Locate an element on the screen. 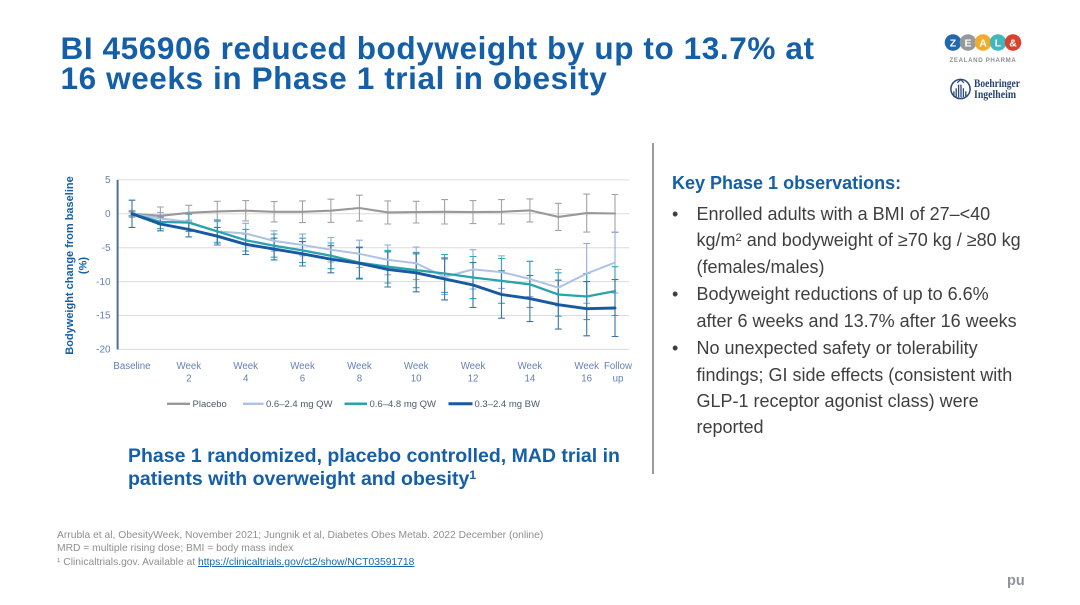 Image resolution: width=1080 pixels, height=605 pixels. svg-text: 0 is located at coordinates (108, 214).